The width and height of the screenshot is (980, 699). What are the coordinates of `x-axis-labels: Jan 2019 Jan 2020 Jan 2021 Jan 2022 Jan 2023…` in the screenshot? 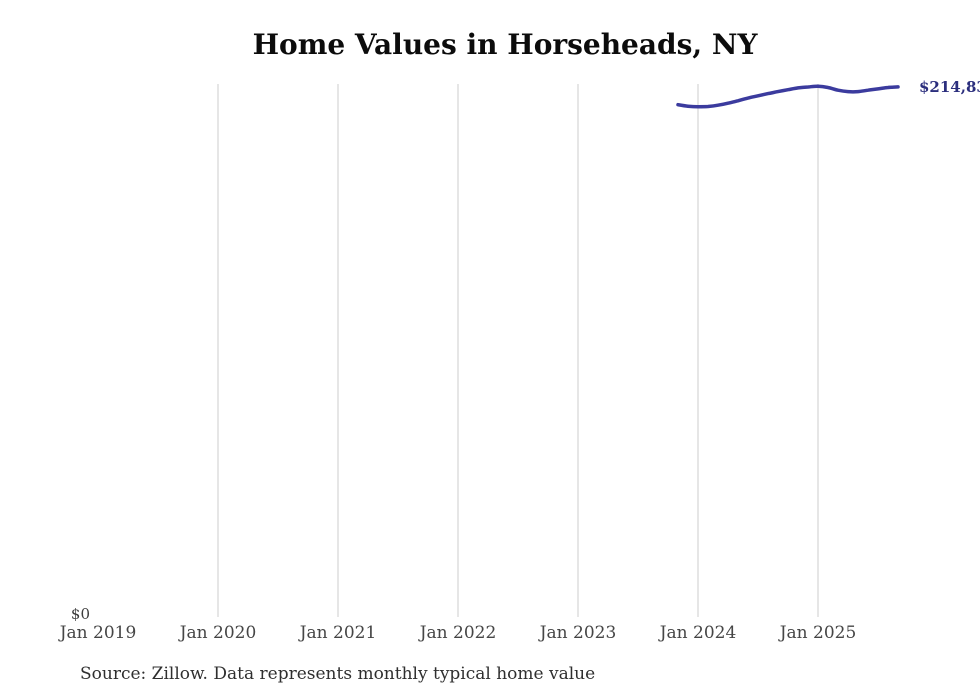 It's located at (490, 636).